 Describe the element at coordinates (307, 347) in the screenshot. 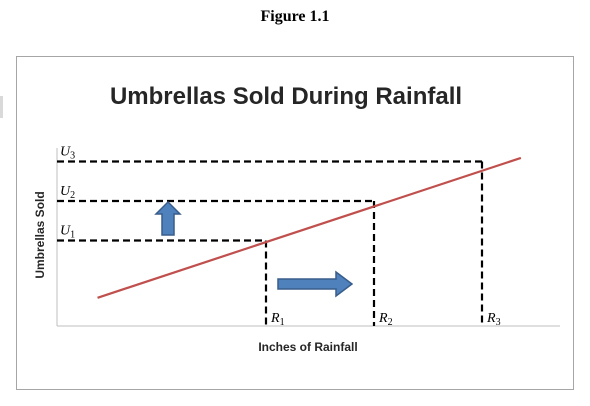

I see `x-axis-label: Inches of Rainfall` at that location.